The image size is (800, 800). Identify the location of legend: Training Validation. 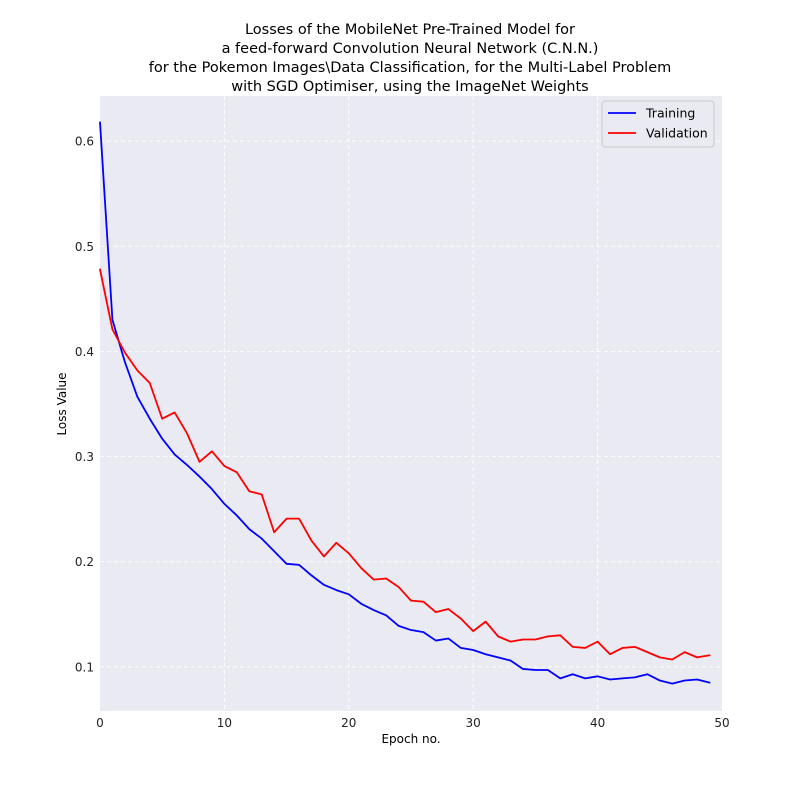
(658, 124).